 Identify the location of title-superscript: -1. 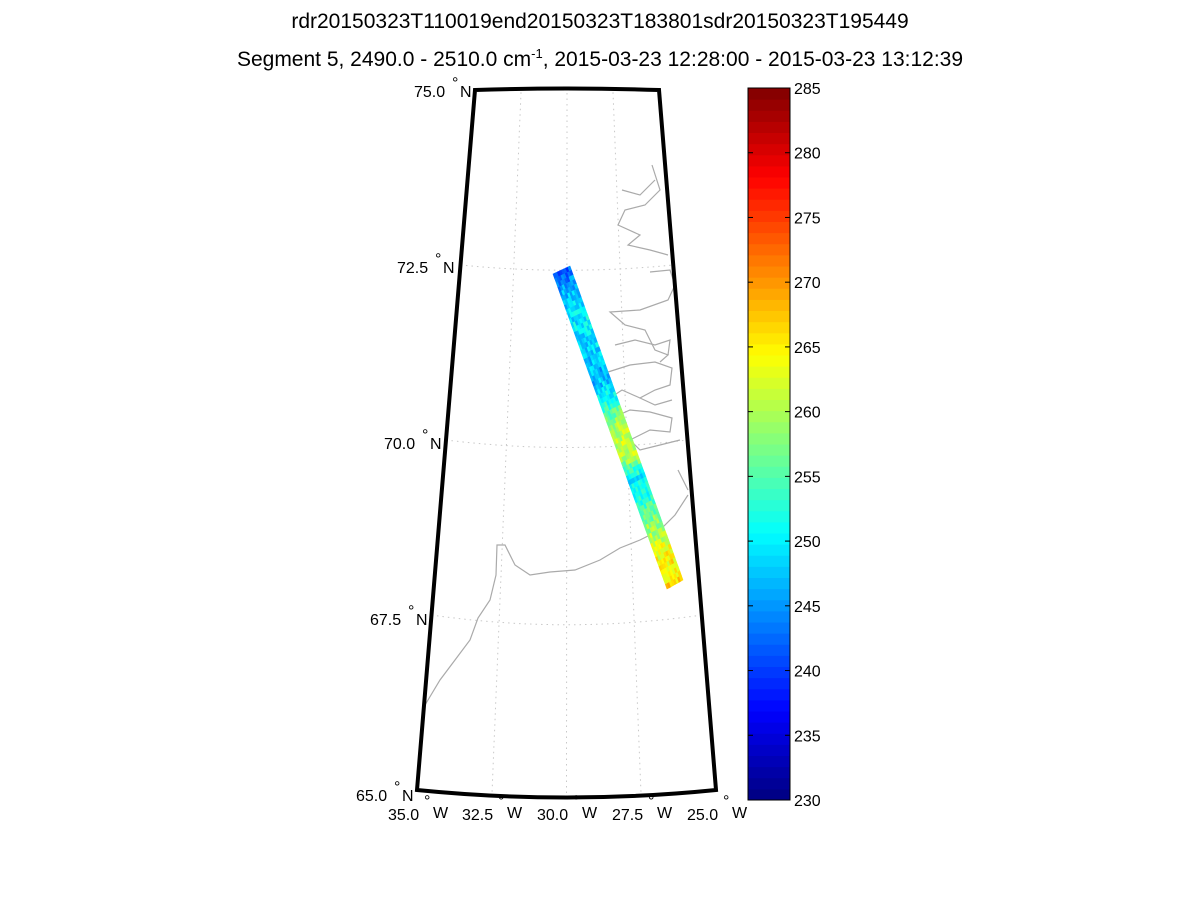
(537, 53).